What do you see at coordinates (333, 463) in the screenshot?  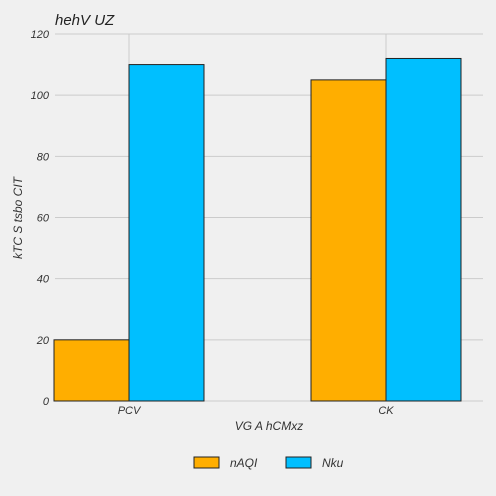 I see `legend-label-Nku: Nku` at bounding box center [333, 463].